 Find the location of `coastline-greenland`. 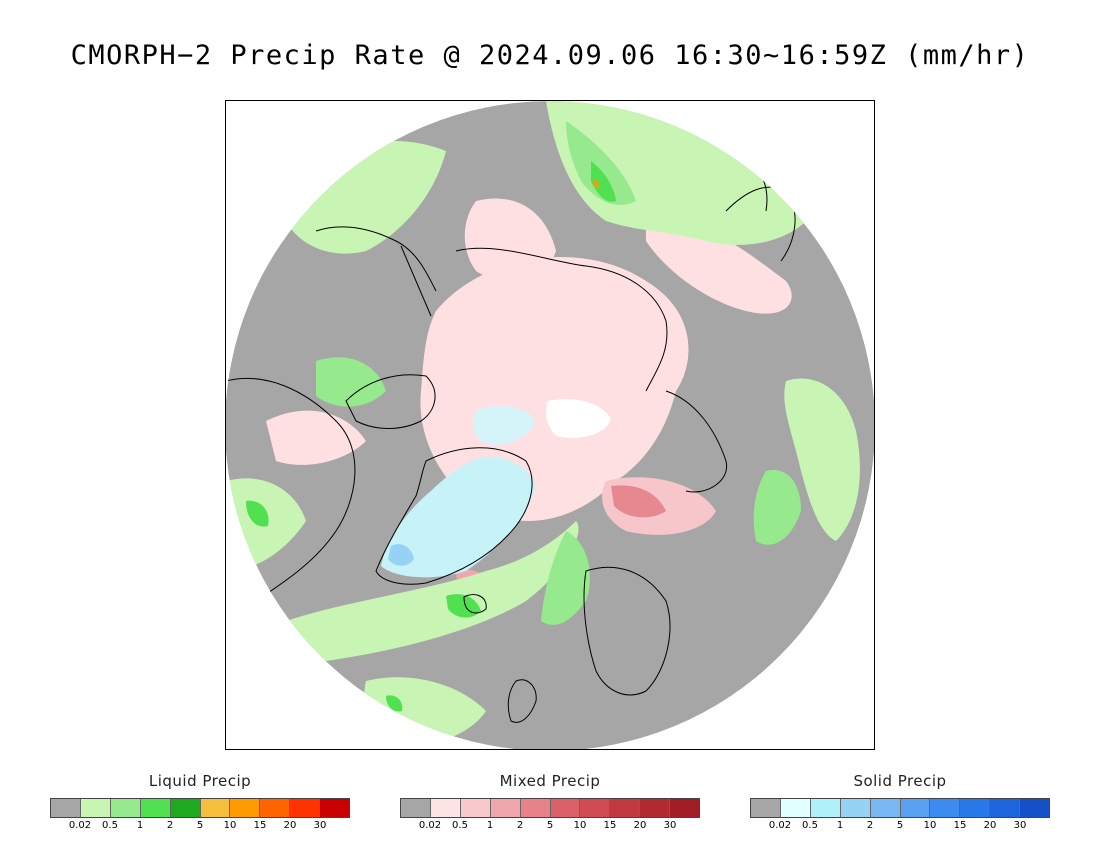

coastline-greenland is located at coordinates (454, 516).